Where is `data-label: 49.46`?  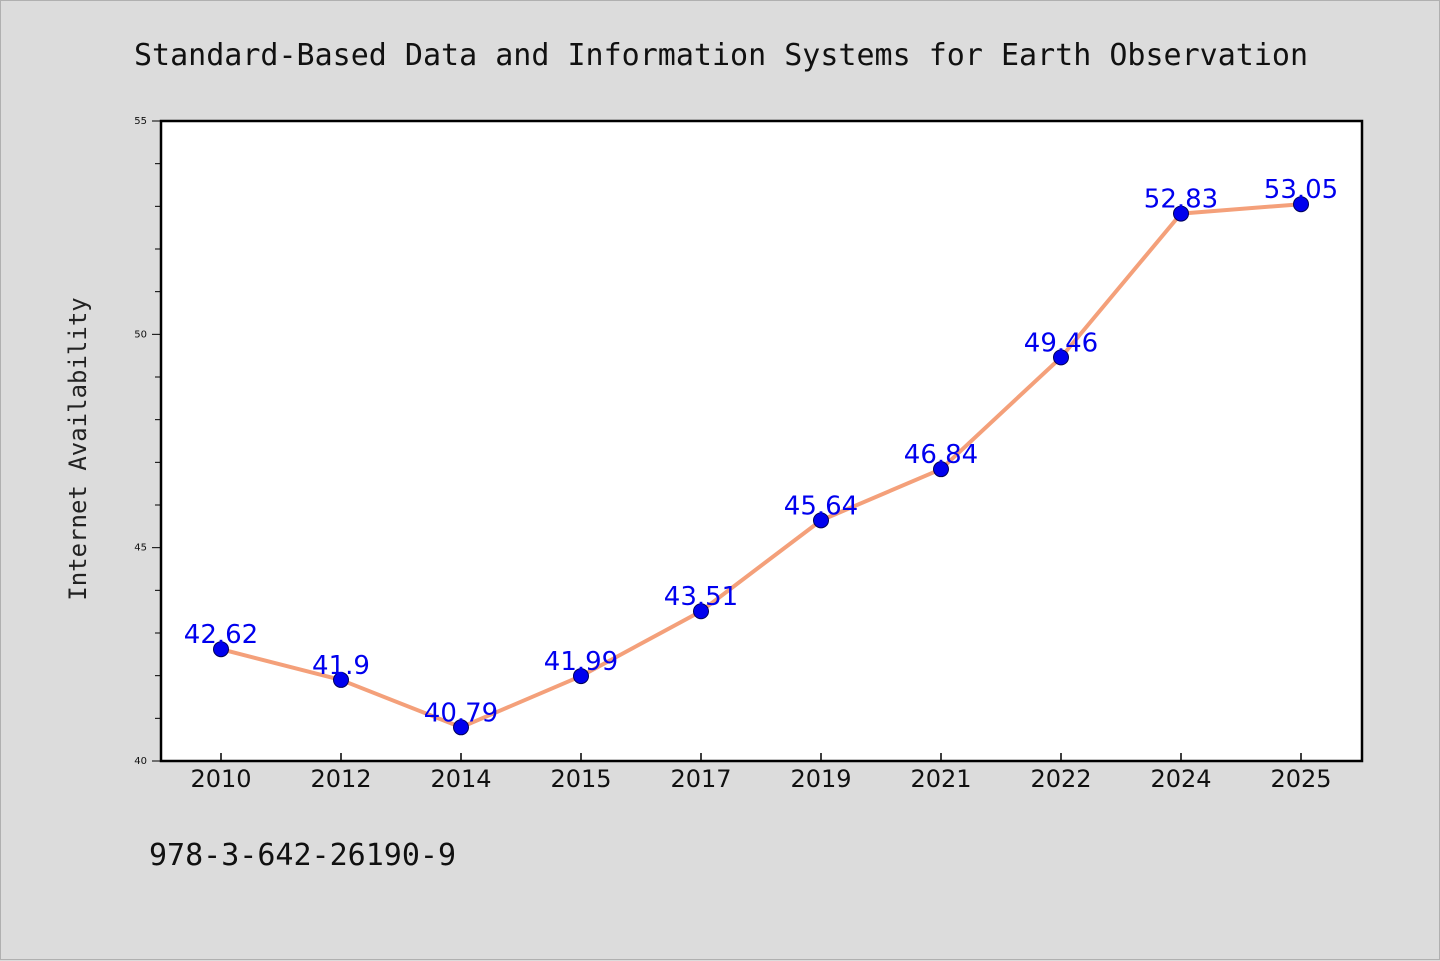 data-label: 49.46 is located at coordinates (1061, 343).